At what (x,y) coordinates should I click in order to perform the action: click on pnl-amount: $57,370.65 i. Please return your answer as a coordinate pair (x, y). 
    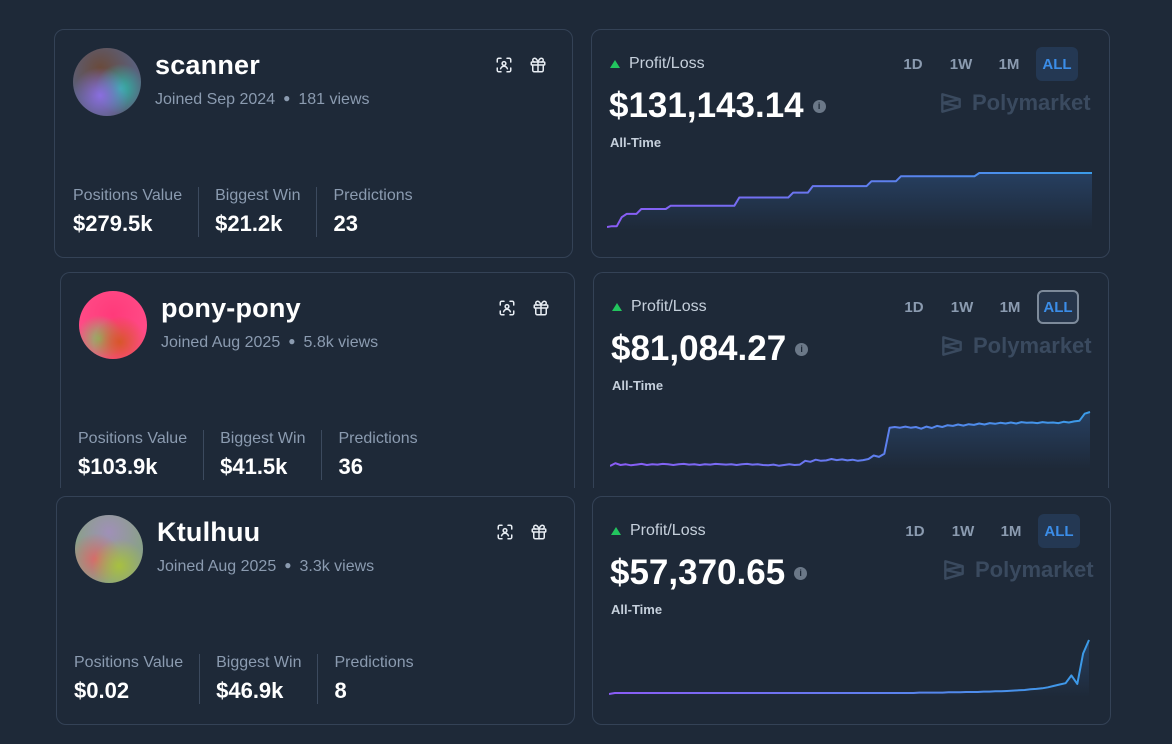
    Looking at the image, I should click on (709, 573).